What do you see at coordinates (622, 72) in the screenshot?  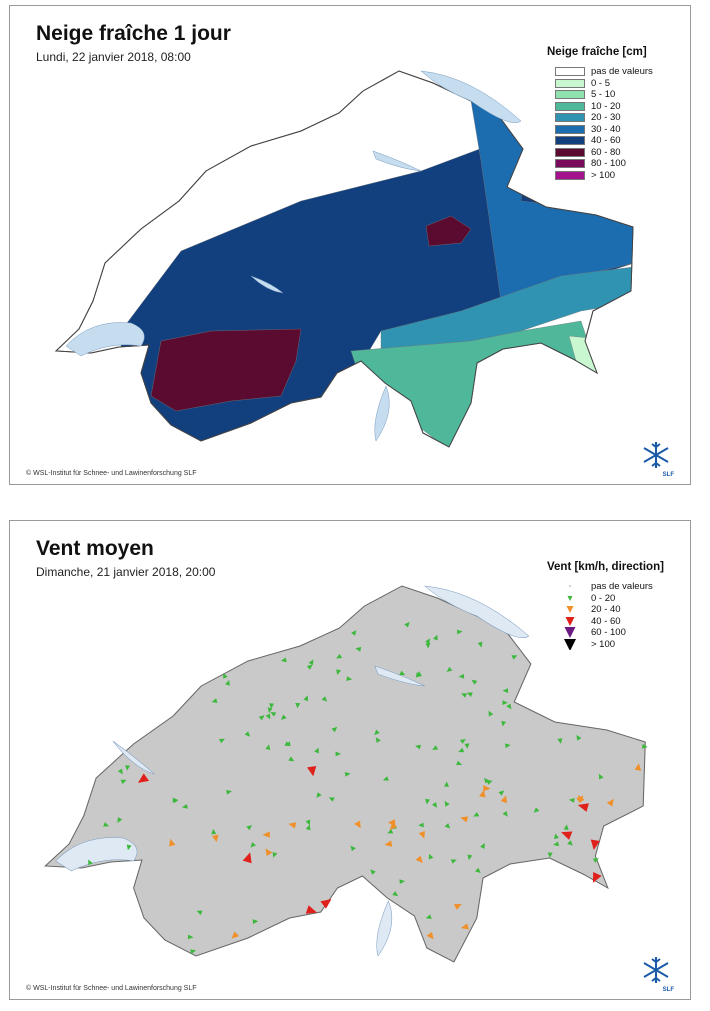 I see `legend-label: pas de valeurs` at bounding box center [622, 72].